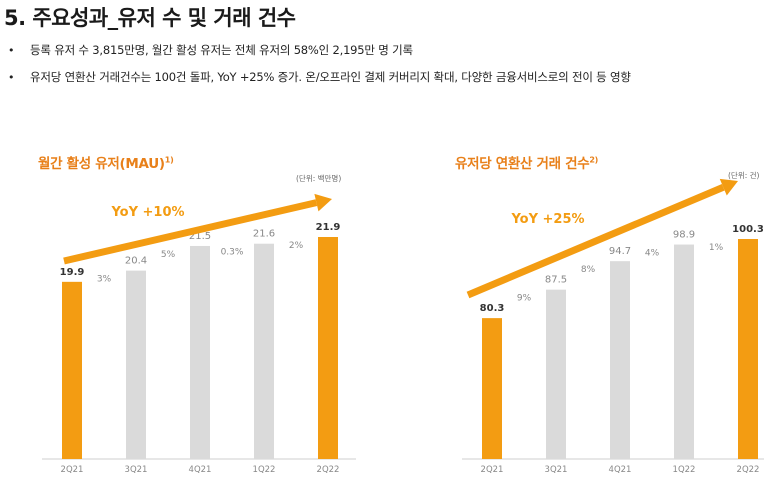 The height and width of the screenshot is (487, 773). Describe the element at coordinates (328, 348) in the screenshot. I see `mau-bar-2Q22` at that location.